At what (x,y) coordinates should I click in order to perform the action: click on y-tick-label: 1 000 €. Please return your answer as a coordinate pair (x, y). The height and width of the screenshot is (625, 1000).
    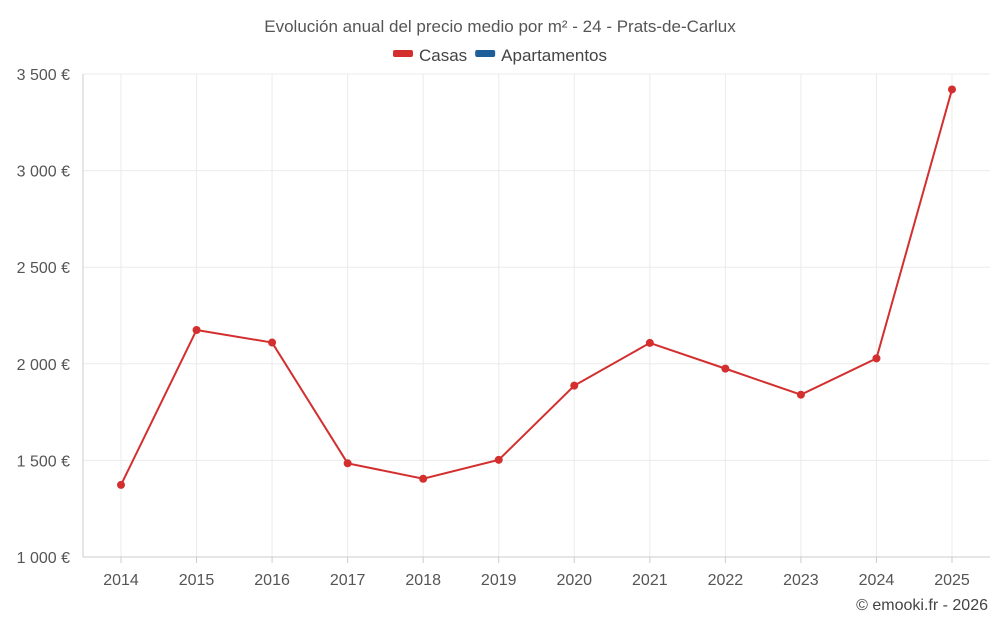
    Looking at the image, I should click on (43, 558).